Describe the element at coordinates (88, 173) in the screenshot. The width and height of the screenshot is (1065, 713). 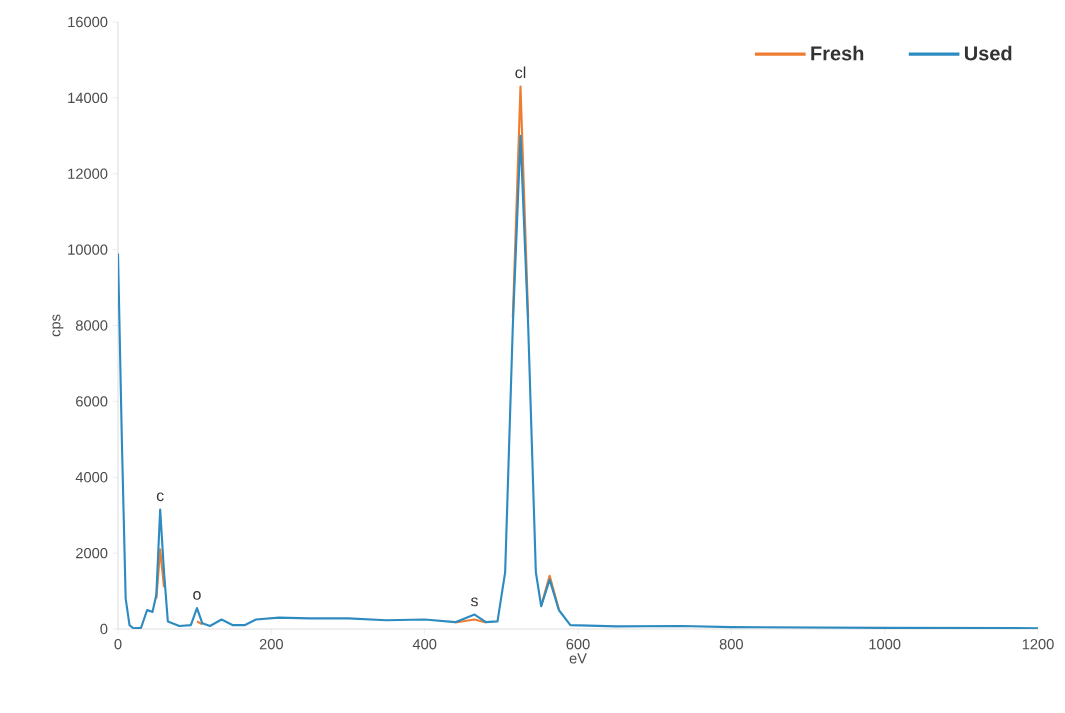
I see `y-tick-label: 12000` at that location.